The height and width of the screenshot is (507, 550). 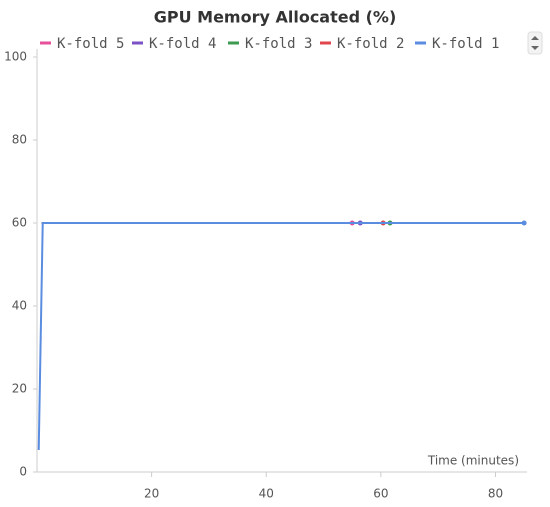 I want to click on scroll-box, so click(x=535, y=43).